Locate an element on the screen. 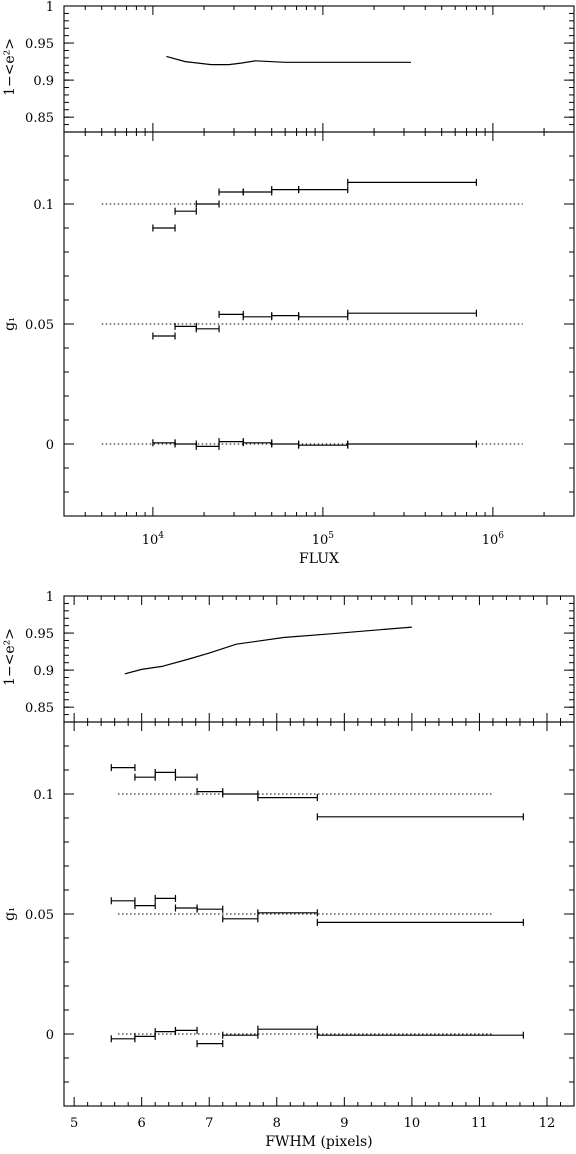 Image resolution: width=576 pixels, height=1154 pixels. x-tick-label: 6 is located at coordinates (142, 1123).